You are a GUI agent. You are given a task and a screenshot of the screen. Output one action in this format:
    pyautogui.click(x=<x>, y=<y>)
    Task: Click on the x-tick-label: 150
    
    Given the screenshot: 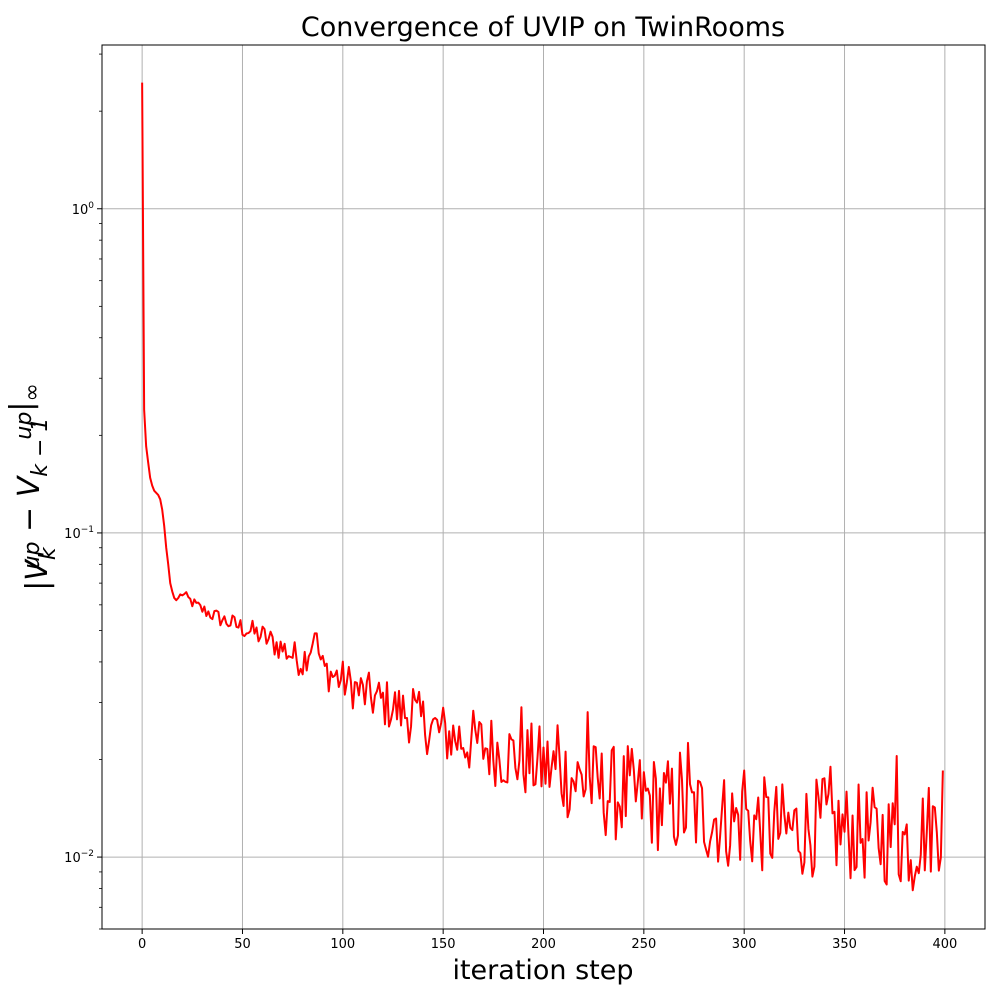 What is the action you would take?
    pyautogui.click(x=443, y=944)
    